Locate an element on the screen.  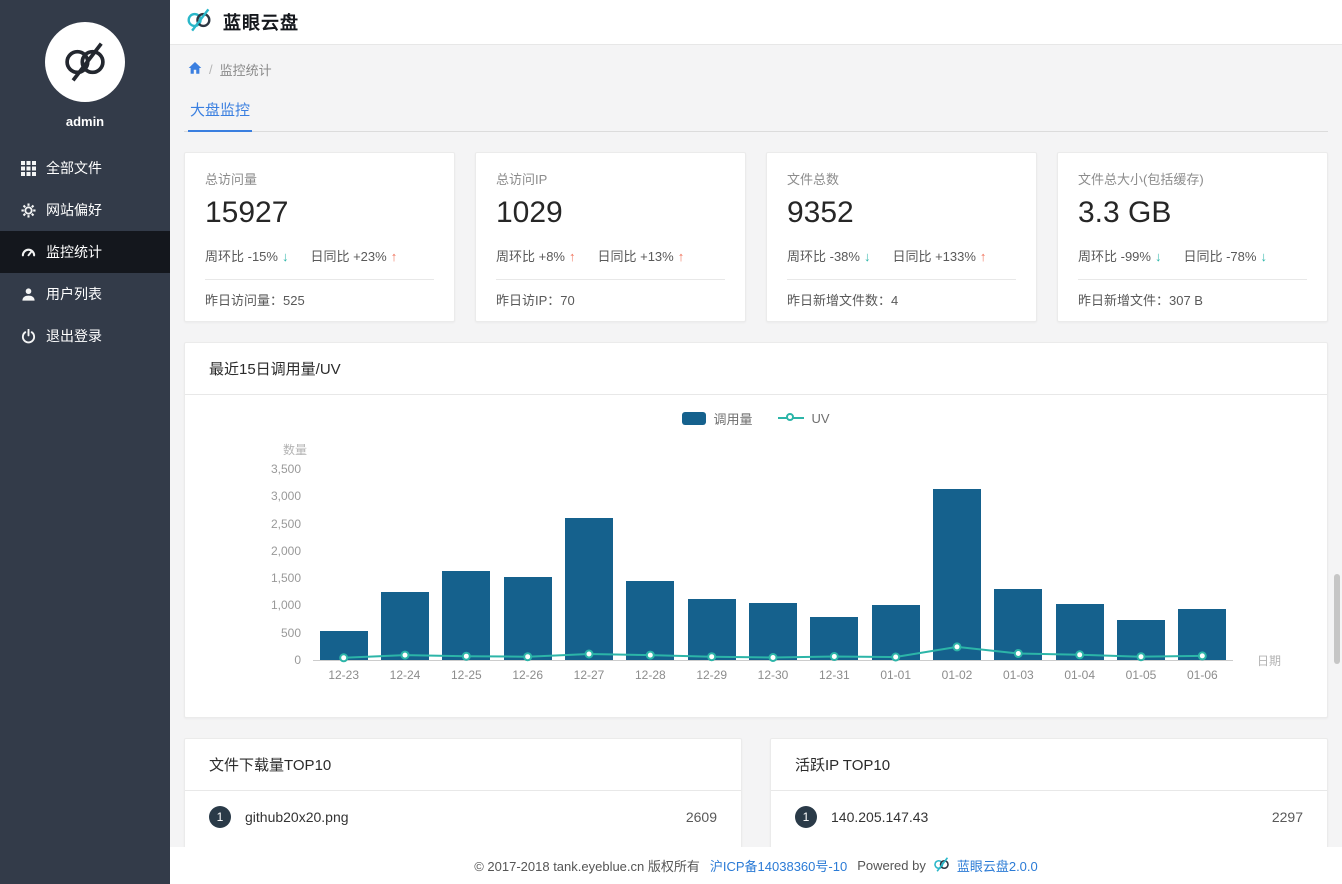
footer-logo-icon is located at coordinates (941, 866).